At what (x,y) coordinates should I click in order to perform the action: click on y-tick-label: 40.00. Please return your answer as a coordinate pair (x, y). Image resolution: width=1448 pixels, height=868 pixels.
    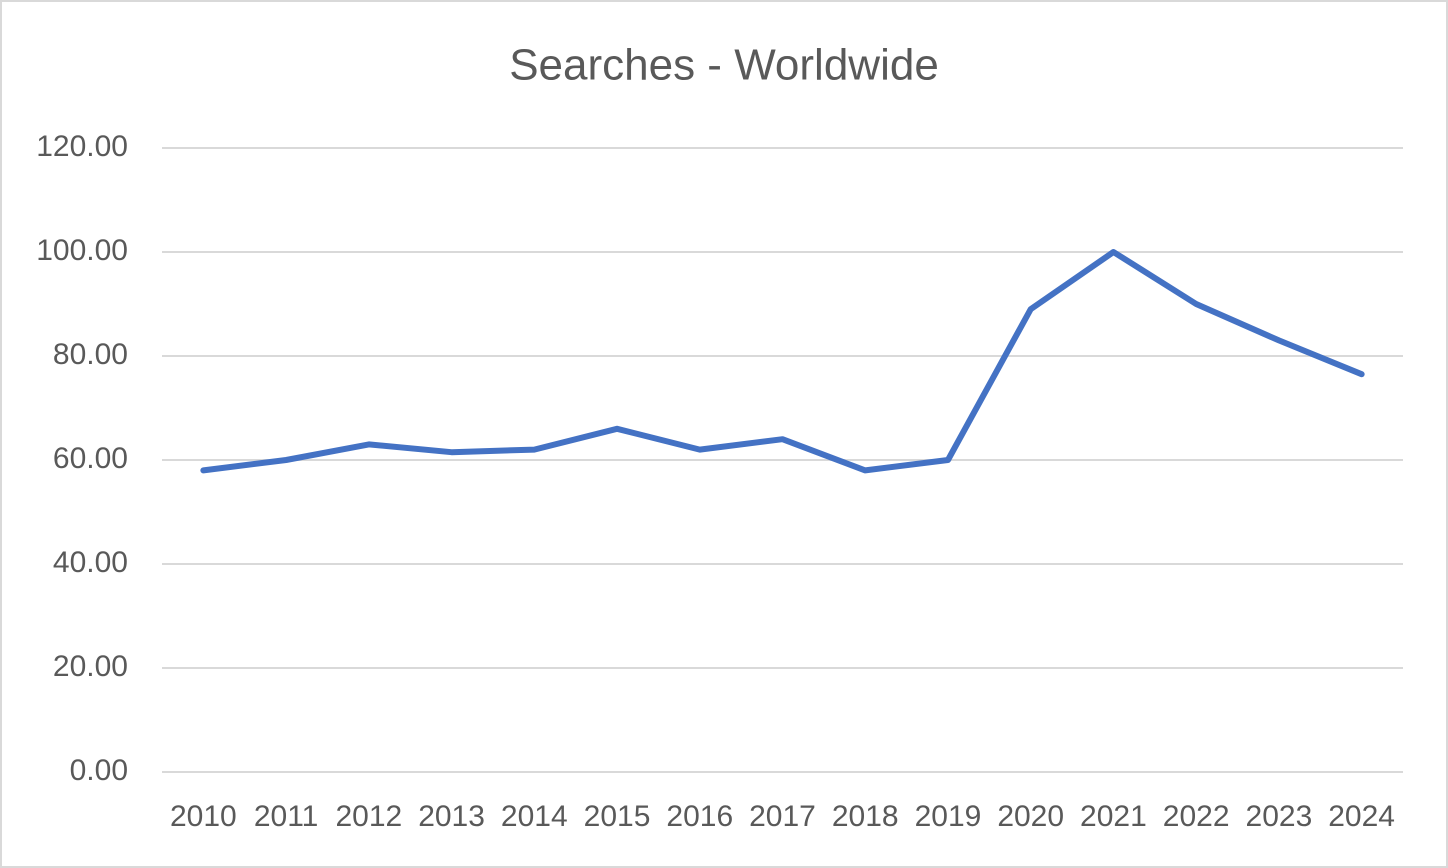
    Looking at the image, I should click on (90, 562).